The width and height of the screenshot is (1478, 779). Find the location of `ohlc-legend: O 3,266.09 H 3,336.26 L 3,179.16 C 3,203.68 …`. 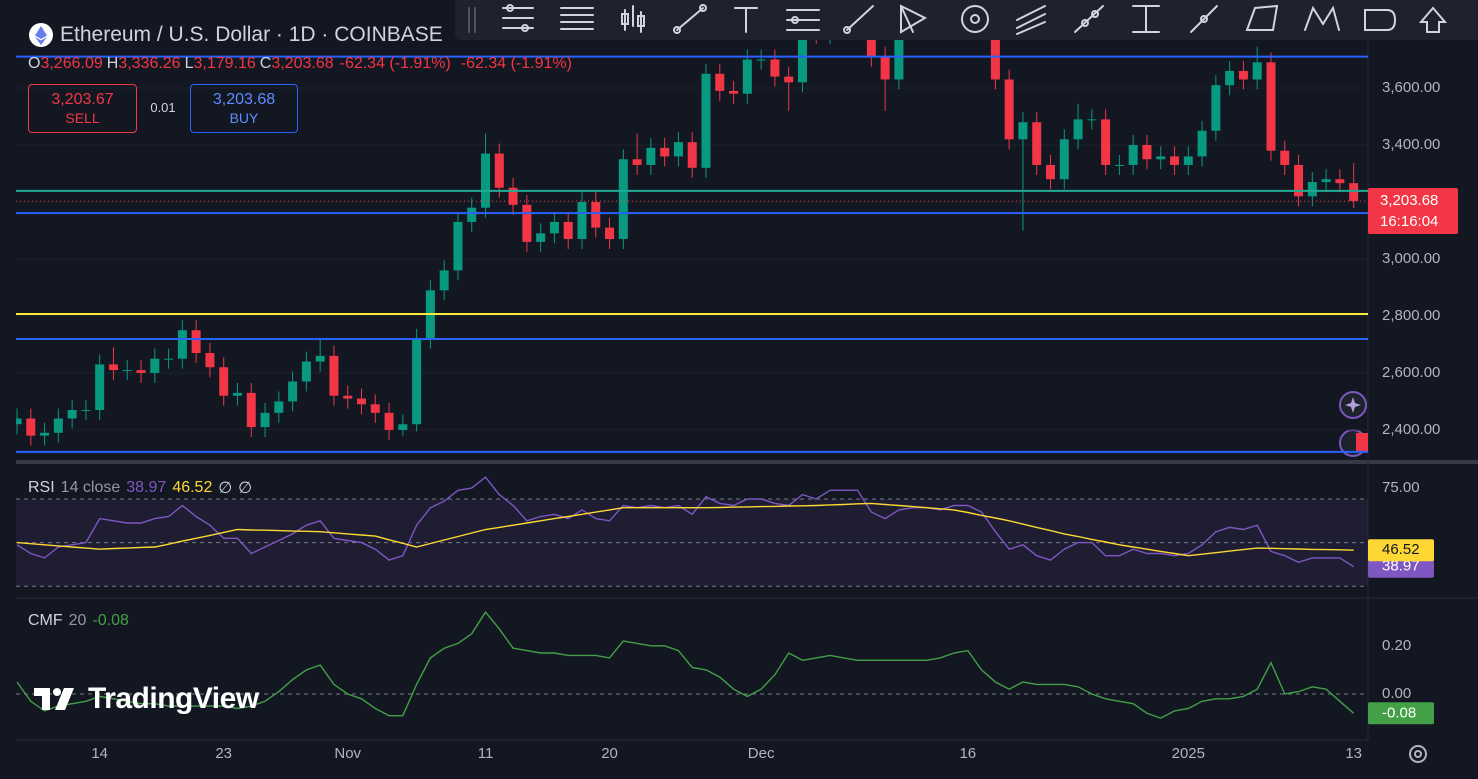

ohlc-legend: O 3,266.09 H 3,336.26 L 3,179.16 C 3,203.68 … is located at coordinates (302, 64).